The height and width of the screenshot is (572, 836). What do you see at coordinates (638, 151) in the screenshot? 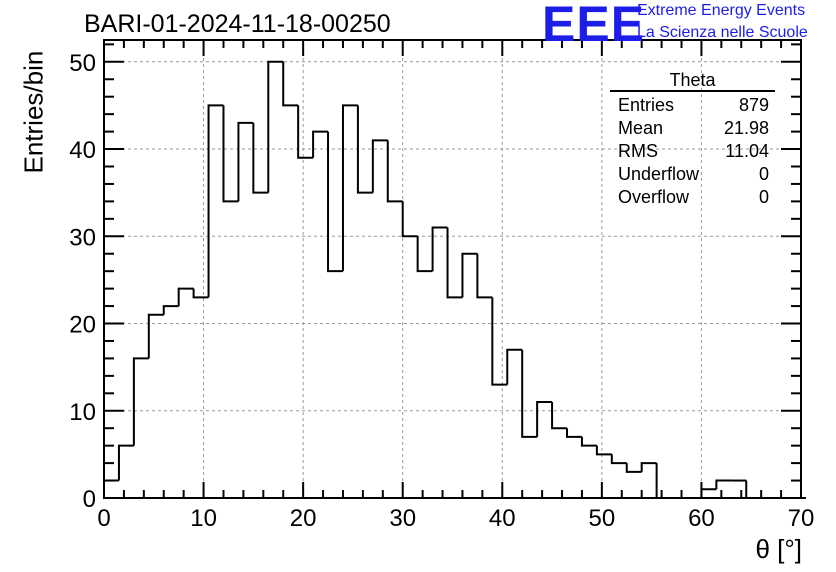
I see `stats-label: RMS` at bounding box center [638, 151].